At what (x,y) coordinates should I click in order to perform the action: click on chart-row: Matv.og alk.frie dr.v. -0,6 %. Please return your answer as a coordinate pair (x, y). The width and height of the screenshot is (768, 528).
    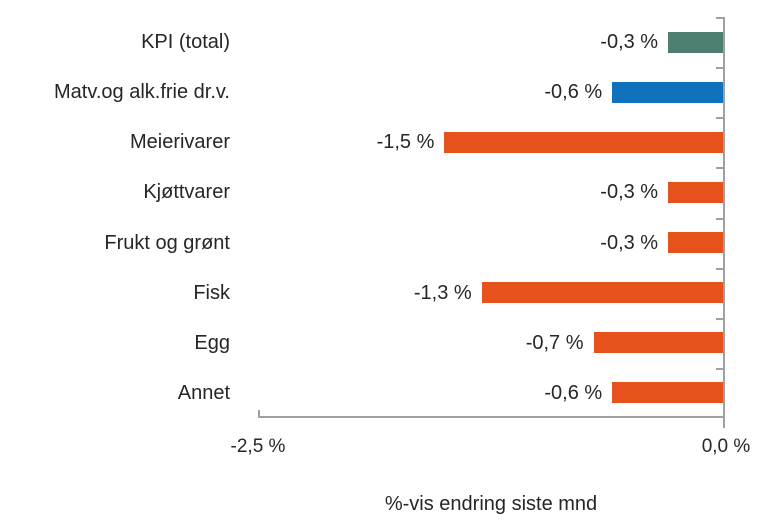
    Looking at the image, I should click on (362, 92).